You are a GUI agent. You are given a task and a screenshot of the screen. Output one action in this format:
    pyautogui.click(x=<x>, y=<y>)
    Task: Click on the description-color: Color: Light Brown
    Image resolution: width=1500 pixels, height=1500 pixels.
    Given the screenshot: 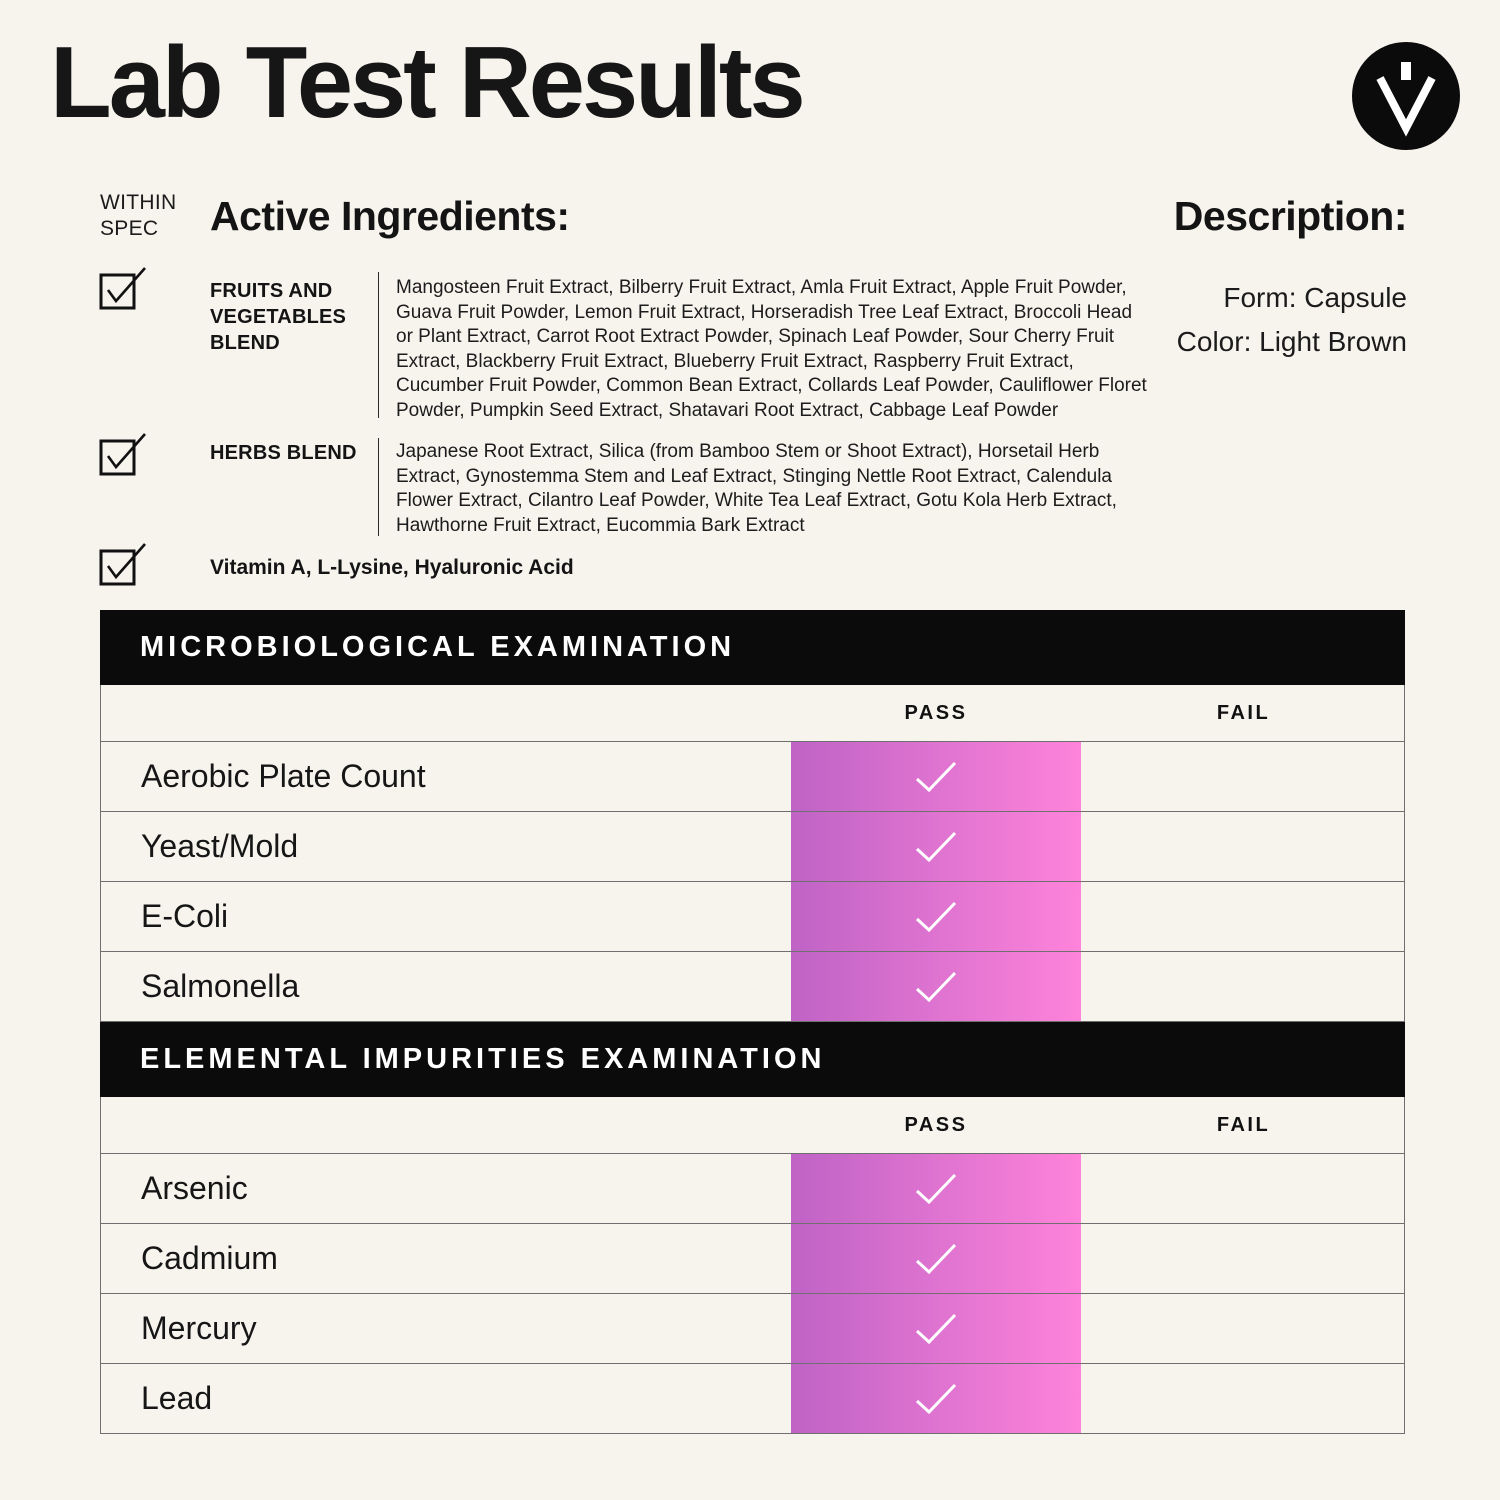 What is the action you would take?
    pyautogui.click(x=1291, y=341)
    